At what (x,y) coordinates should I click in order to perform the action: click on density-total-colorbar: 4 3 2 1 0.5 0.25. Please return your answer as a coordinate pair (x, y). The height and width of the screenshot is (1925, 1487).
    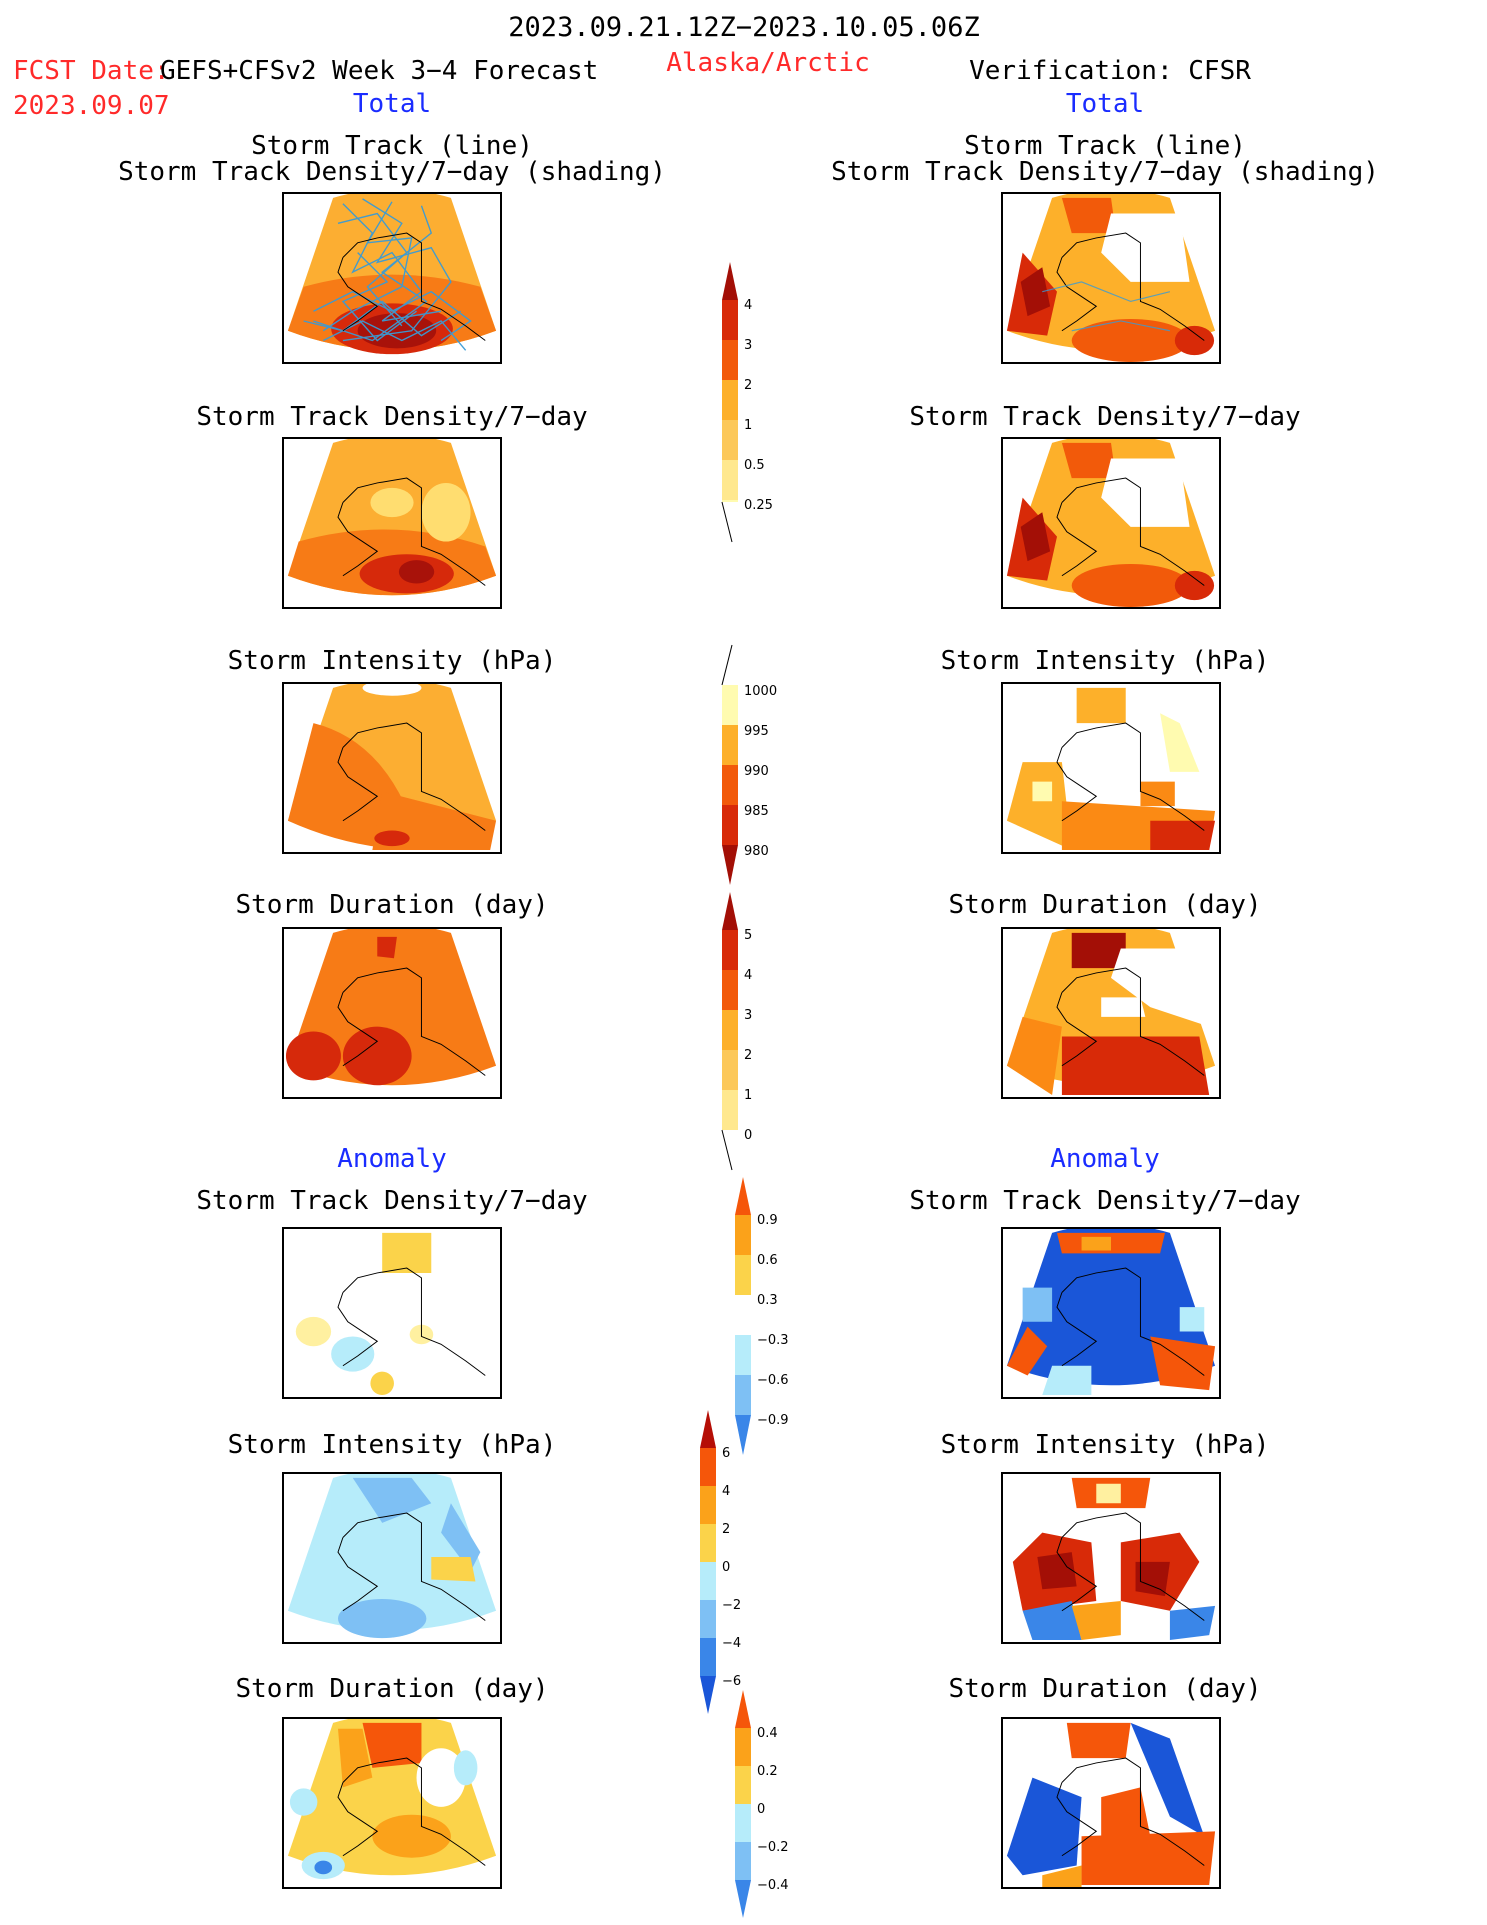
    Looking at the image, I should click on (756, 404).